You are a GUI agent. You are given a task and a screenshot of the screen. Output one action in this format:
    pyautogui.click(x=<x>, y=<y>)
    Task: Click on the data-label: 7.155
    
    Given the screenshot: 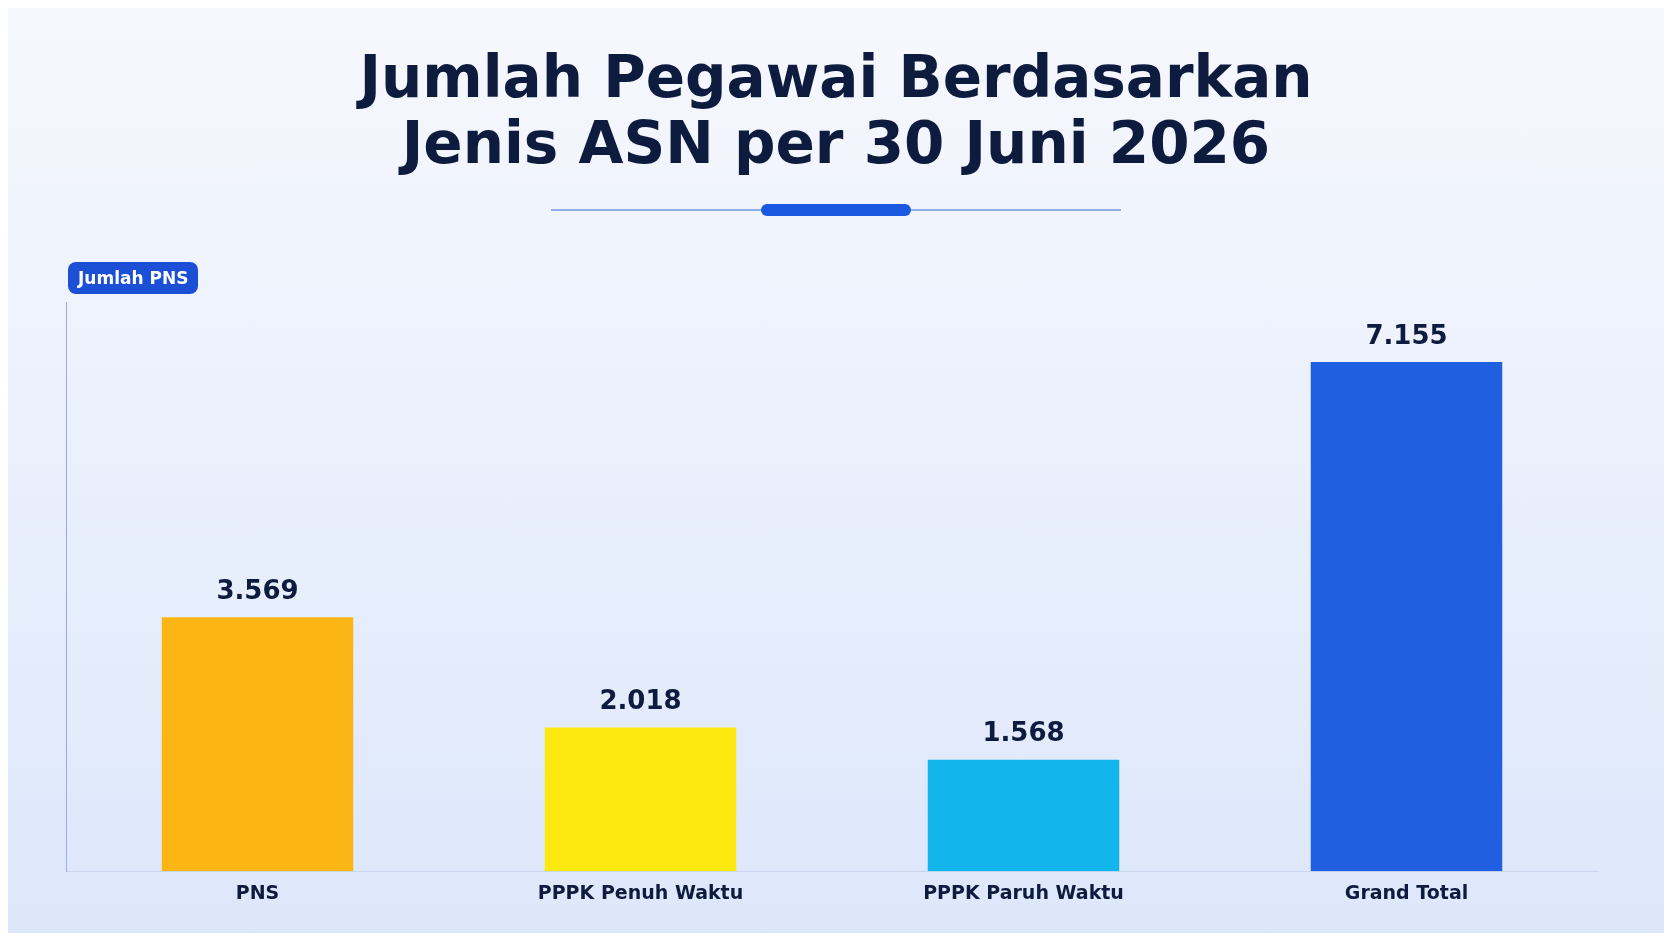 What is the action you would take?
    pyautogui.click(x=1406, y=334)
    